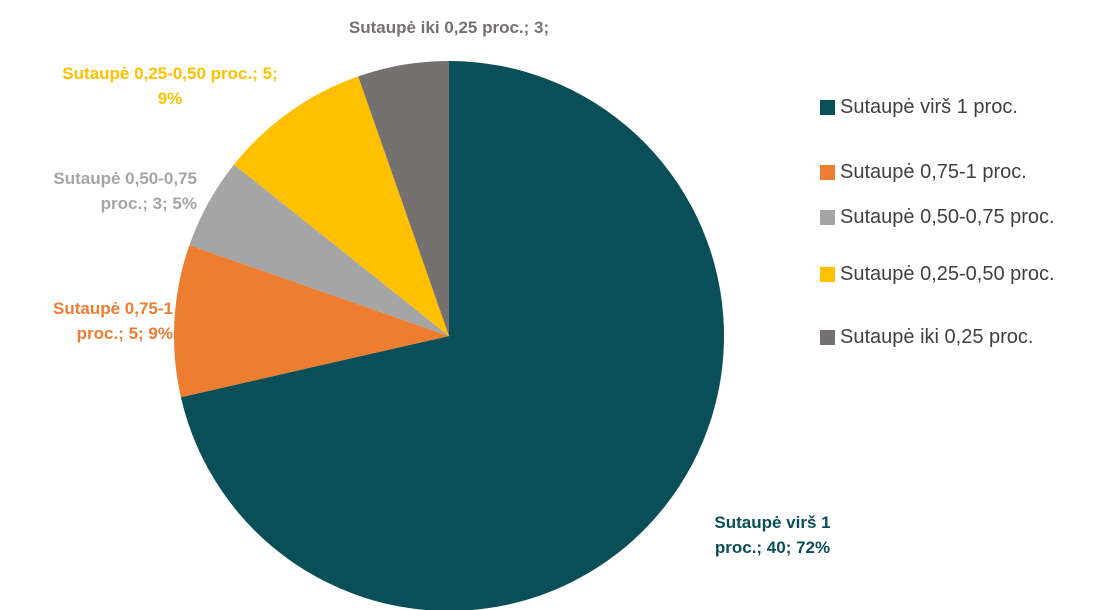 The image size is (1102, 610). What do you see at coordinates (449, 27) in the screenshot?
I see `data-label: Sutaupė iki 0,25 proc.; 3;` at bounding box center [449, 27].